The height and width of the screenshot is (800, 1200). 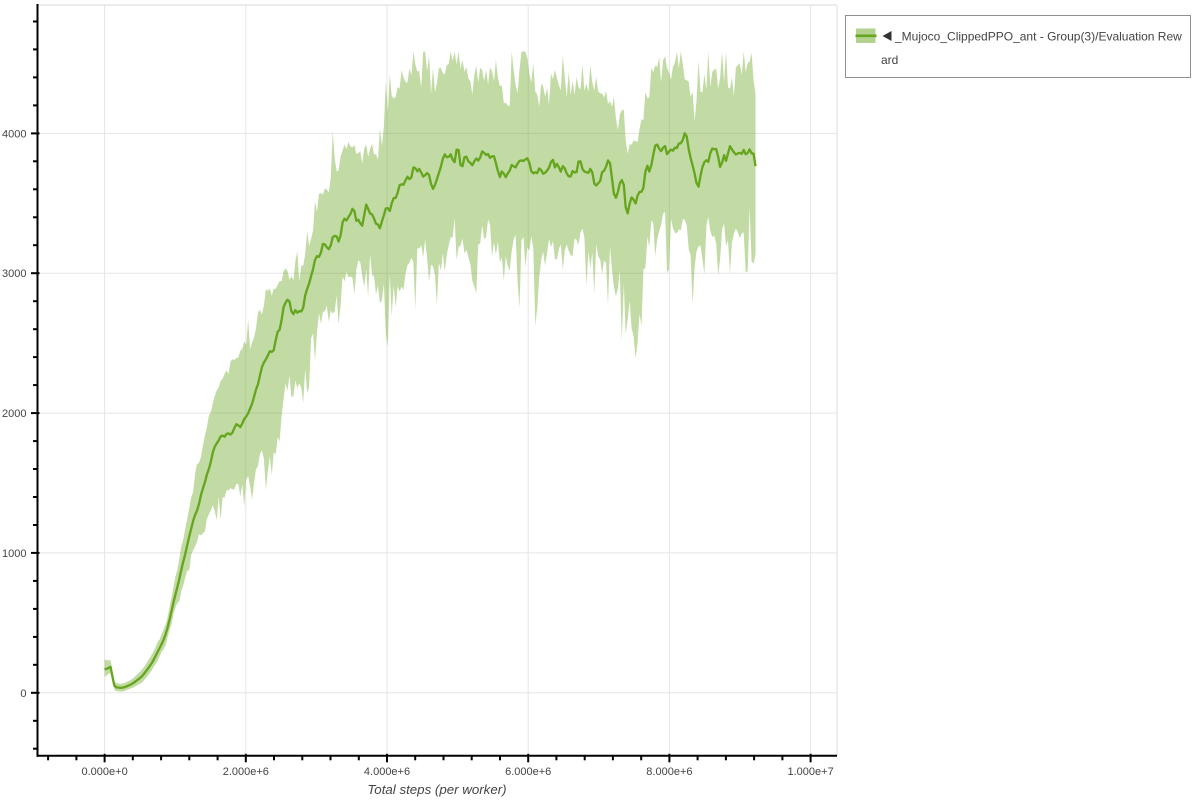 I want to click on svg-text: 1.000e+7, so click(x=811, y=772).